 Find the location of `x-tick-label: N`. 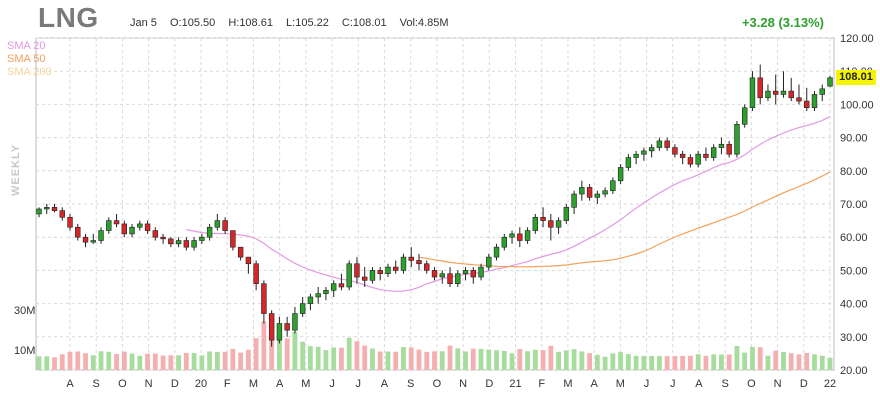

x-tick-label: N is located at coordinates (149, 384).